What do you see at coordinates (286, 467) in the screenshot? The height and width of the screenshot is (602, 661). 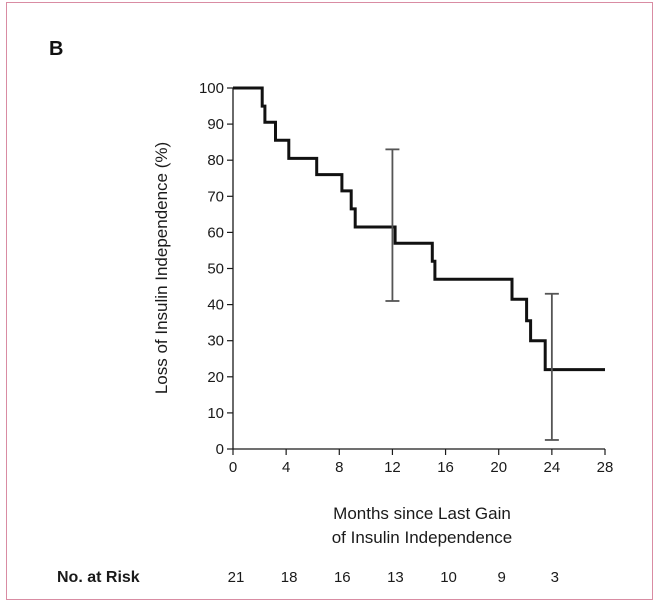 I see `x-tick-label: 4` at bounding box center [286, 467].